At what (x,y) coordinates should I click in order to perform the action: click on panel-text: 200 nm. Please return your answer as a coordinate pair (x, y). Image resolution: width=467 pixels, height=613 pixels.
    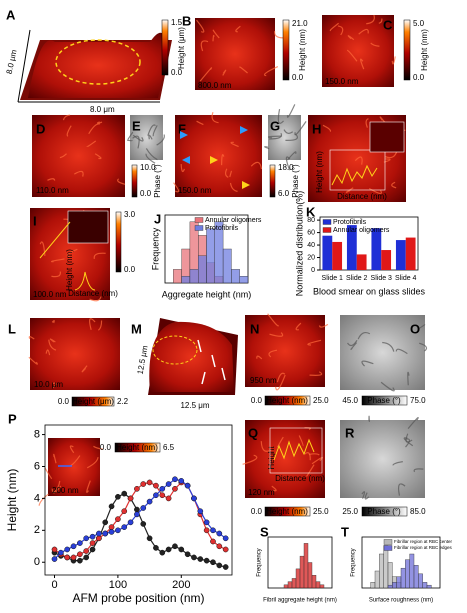
    Looking at the image, I should click on (65, 490).